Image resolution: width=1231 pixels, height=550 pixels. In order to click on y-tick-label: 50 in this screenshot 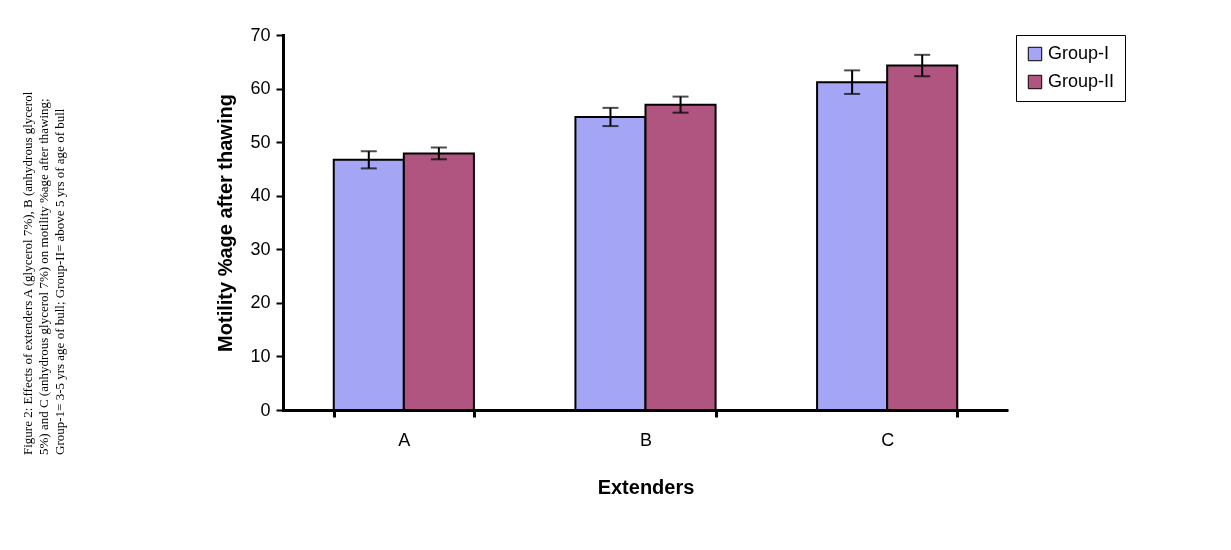, I will do `click(260, 141)`.